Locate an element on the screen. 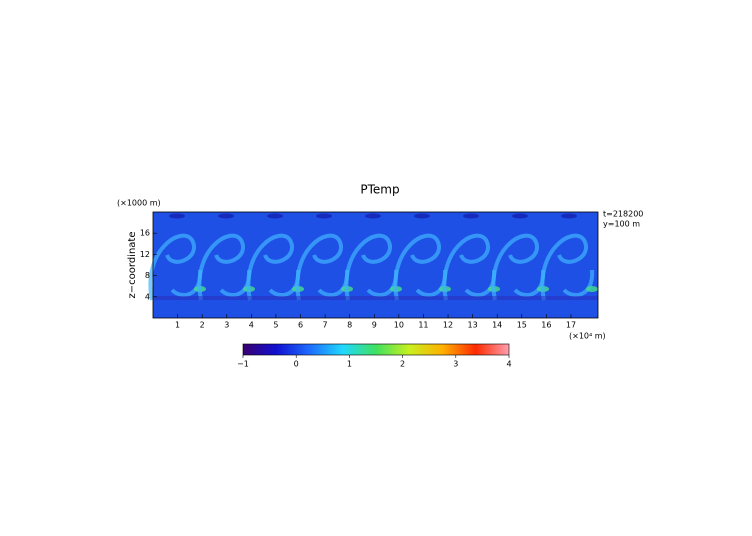 The height and width of the screenshot is (536, 752). x-tick-label: 7 is located at coordinates (325, 325).